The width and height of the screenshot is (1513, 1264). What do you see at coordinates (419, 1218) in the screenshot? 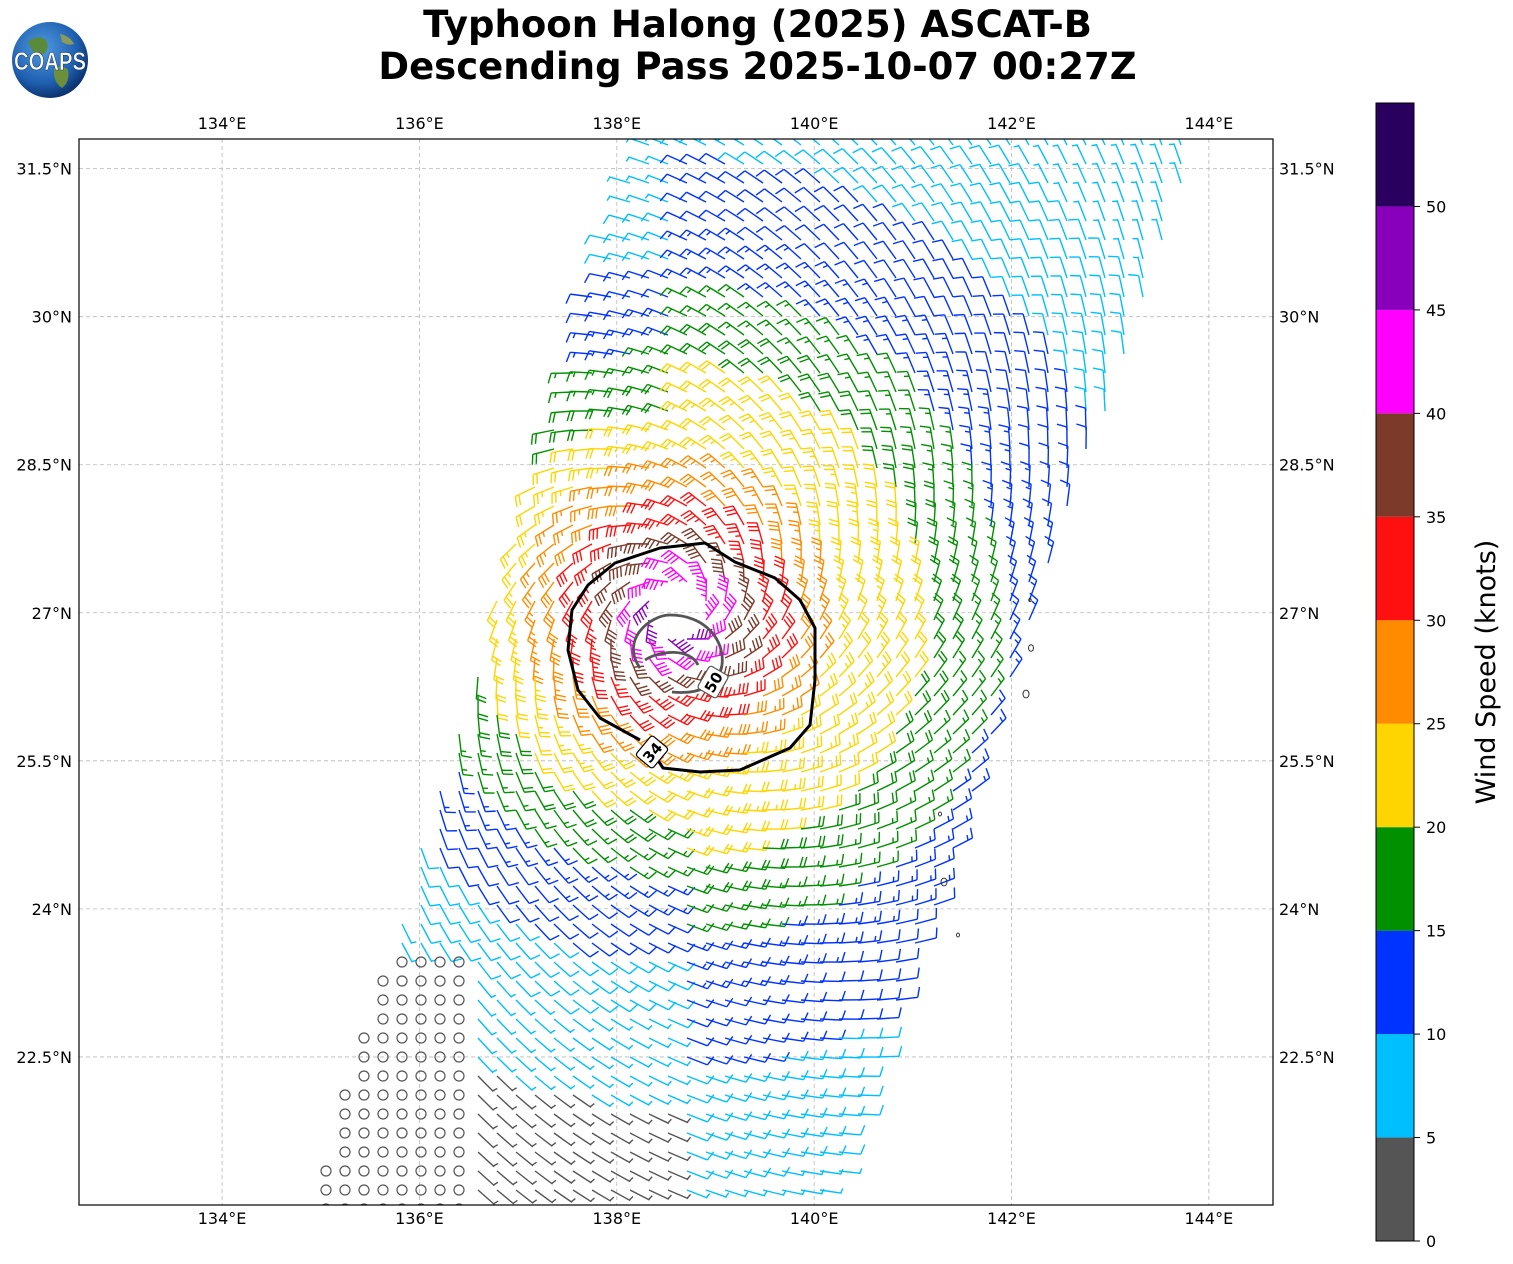
I see `lon-tick-label-bottom: 136°E` at bounding box center [419, 1218].